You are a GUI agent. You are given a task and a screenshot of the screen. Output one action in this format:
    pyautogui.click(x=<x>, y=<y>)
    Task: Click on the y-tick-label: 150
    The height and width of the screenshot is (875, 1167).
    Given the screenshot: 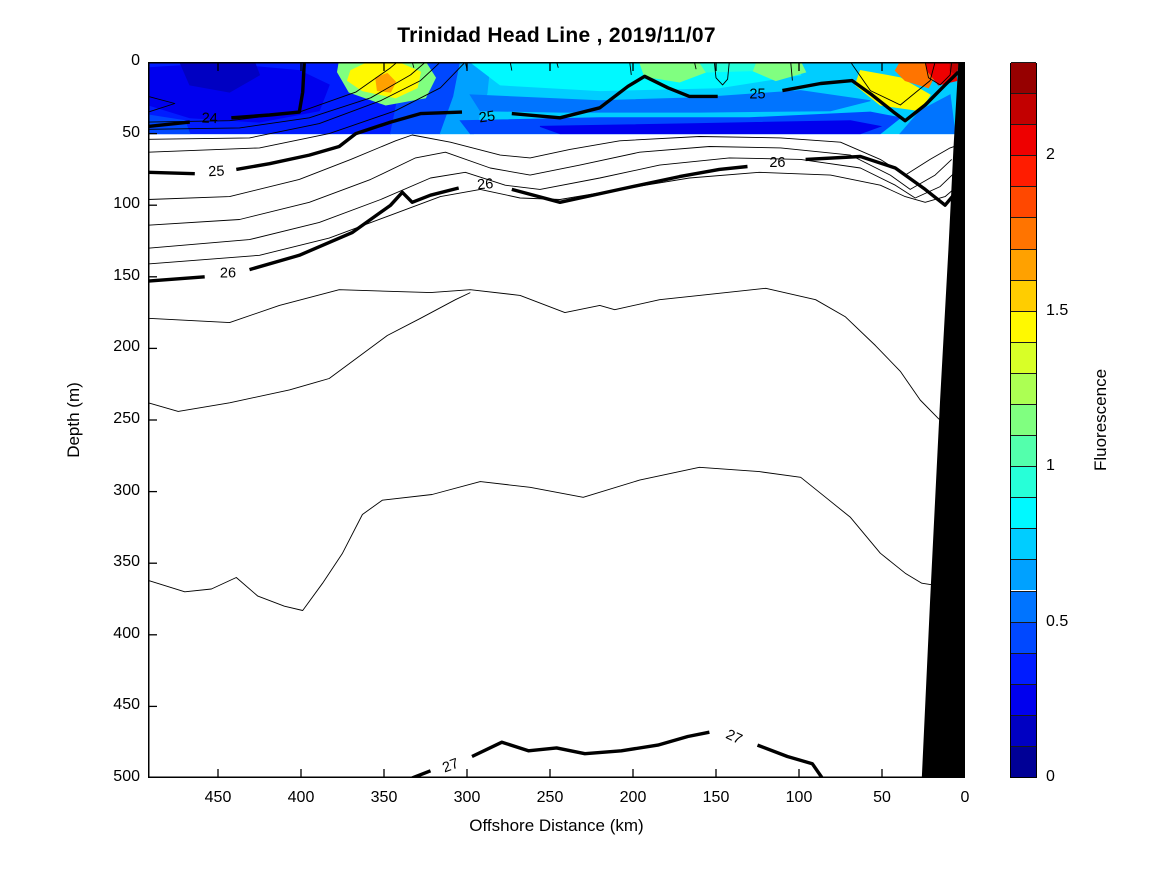 What is the action you would take?
    pyautogui.click(x=126, y=275)
    